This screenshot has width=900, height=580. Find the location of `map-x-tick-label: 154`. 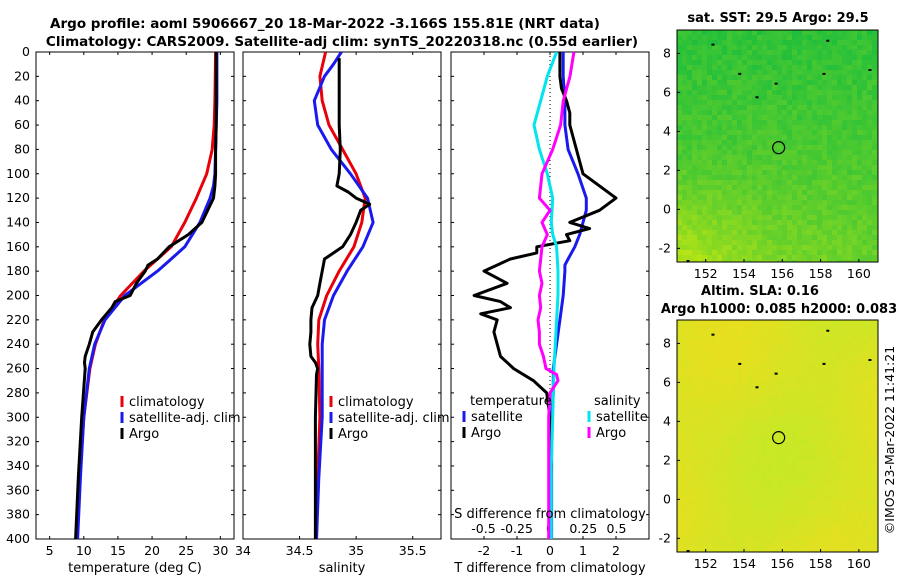

map-x-tick-label: 154 is located at coordinates (744, 563).